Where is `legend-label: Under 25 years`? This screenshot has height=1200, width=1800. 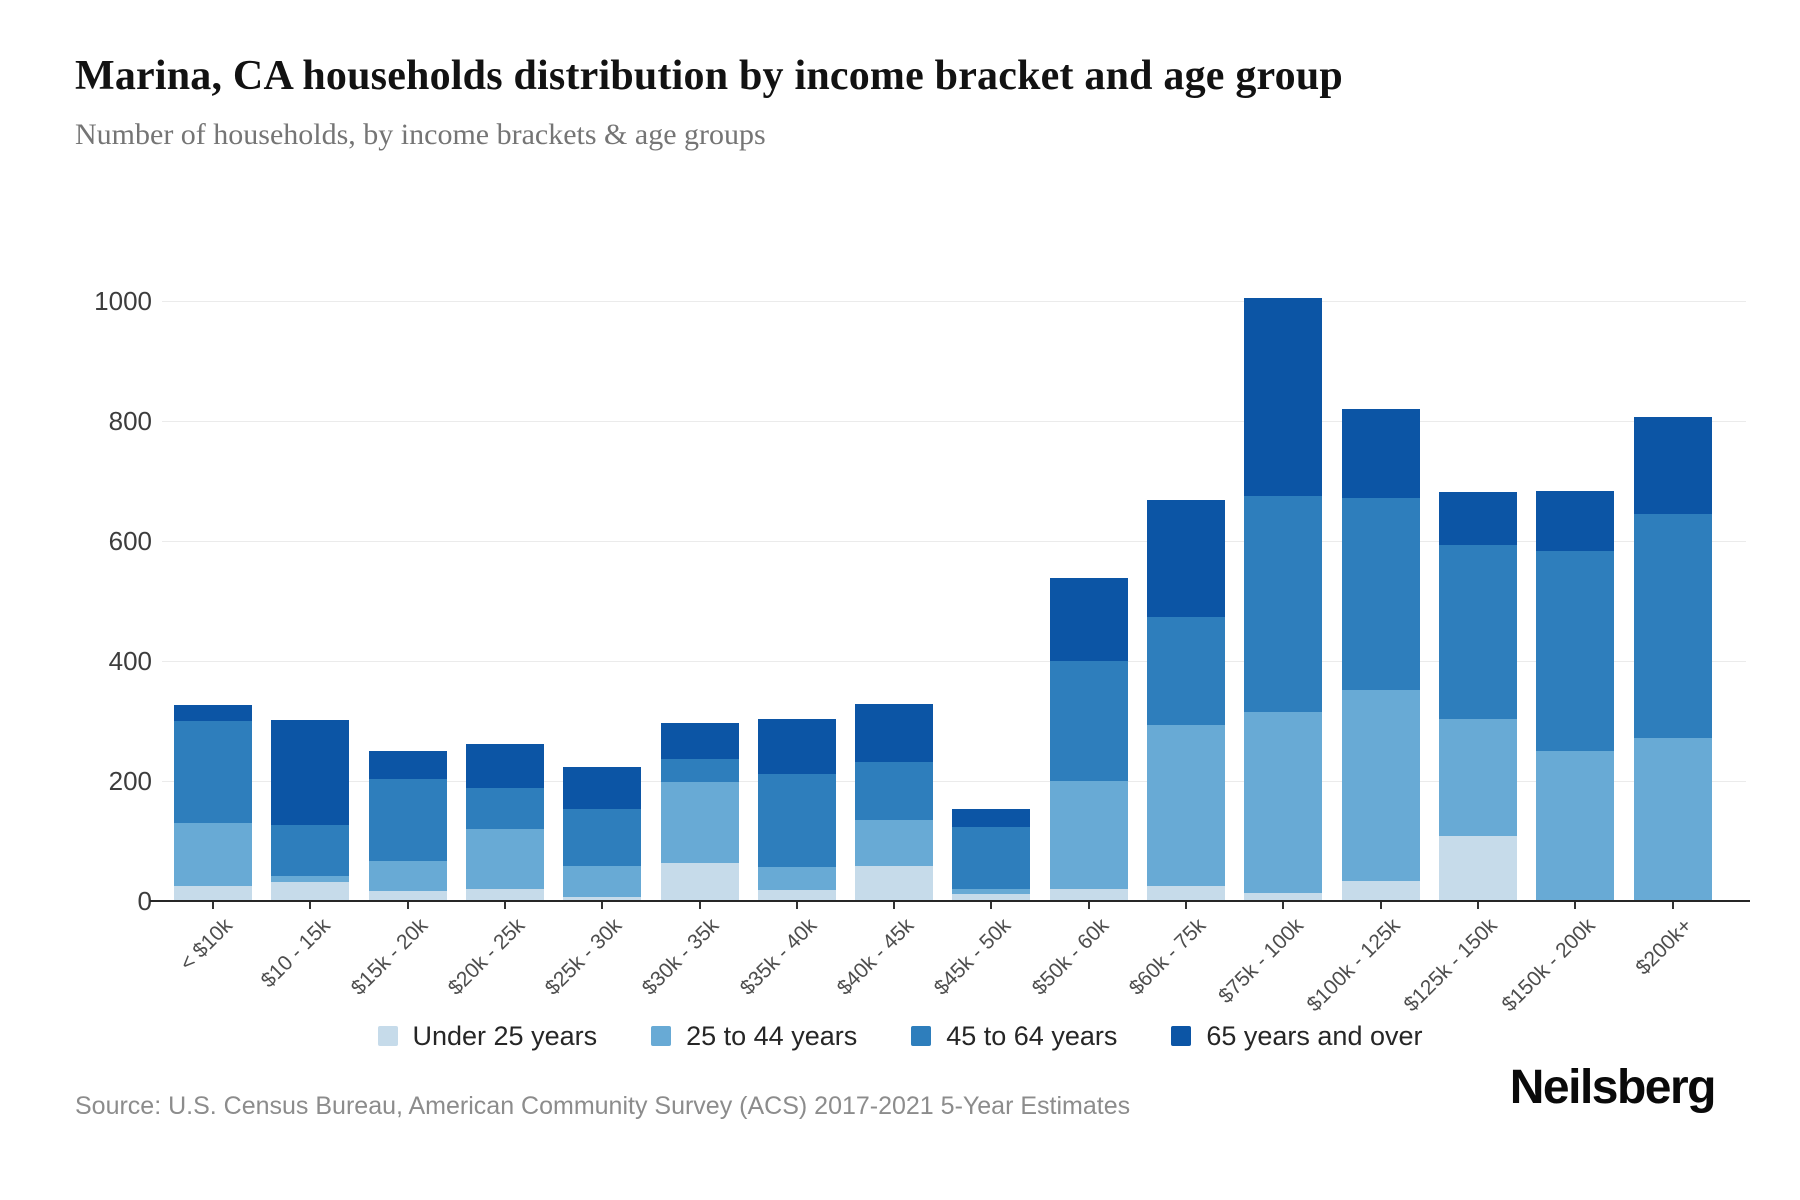 legend-label: Under 25 years is located at coordinates (505, 1035).